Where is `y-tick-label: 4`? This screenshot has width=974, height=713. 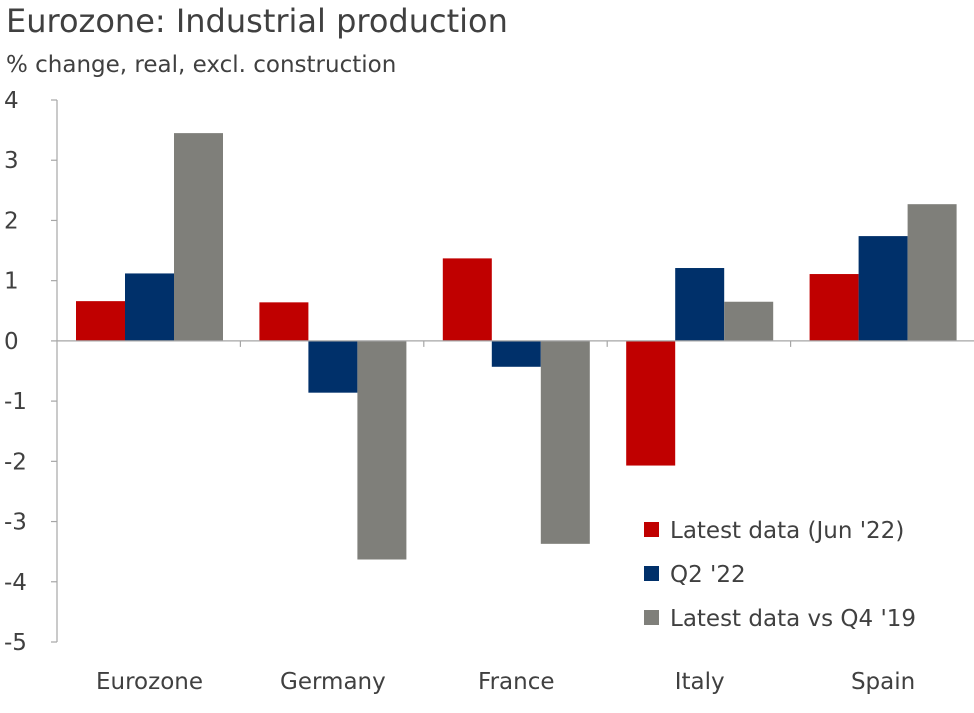
y-tick-label: 4 is located at coordinates (11, 101).